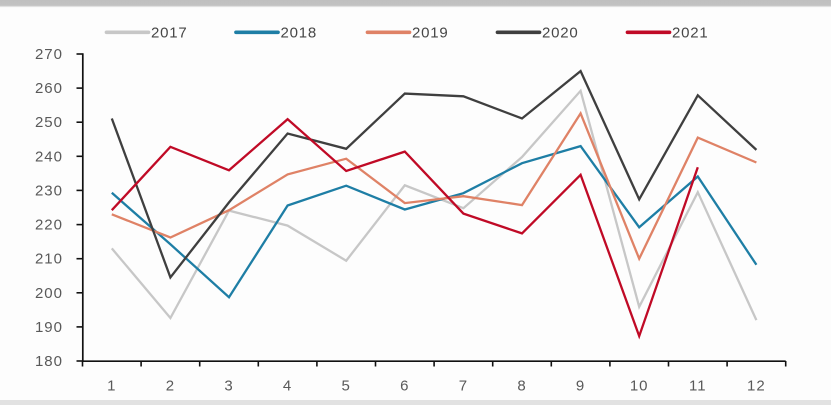 The width and height of the screenshot is (831, 410). Describe the element at coordinates (111, 386) in the screenshot. I see `svg-text: 1` at that location.